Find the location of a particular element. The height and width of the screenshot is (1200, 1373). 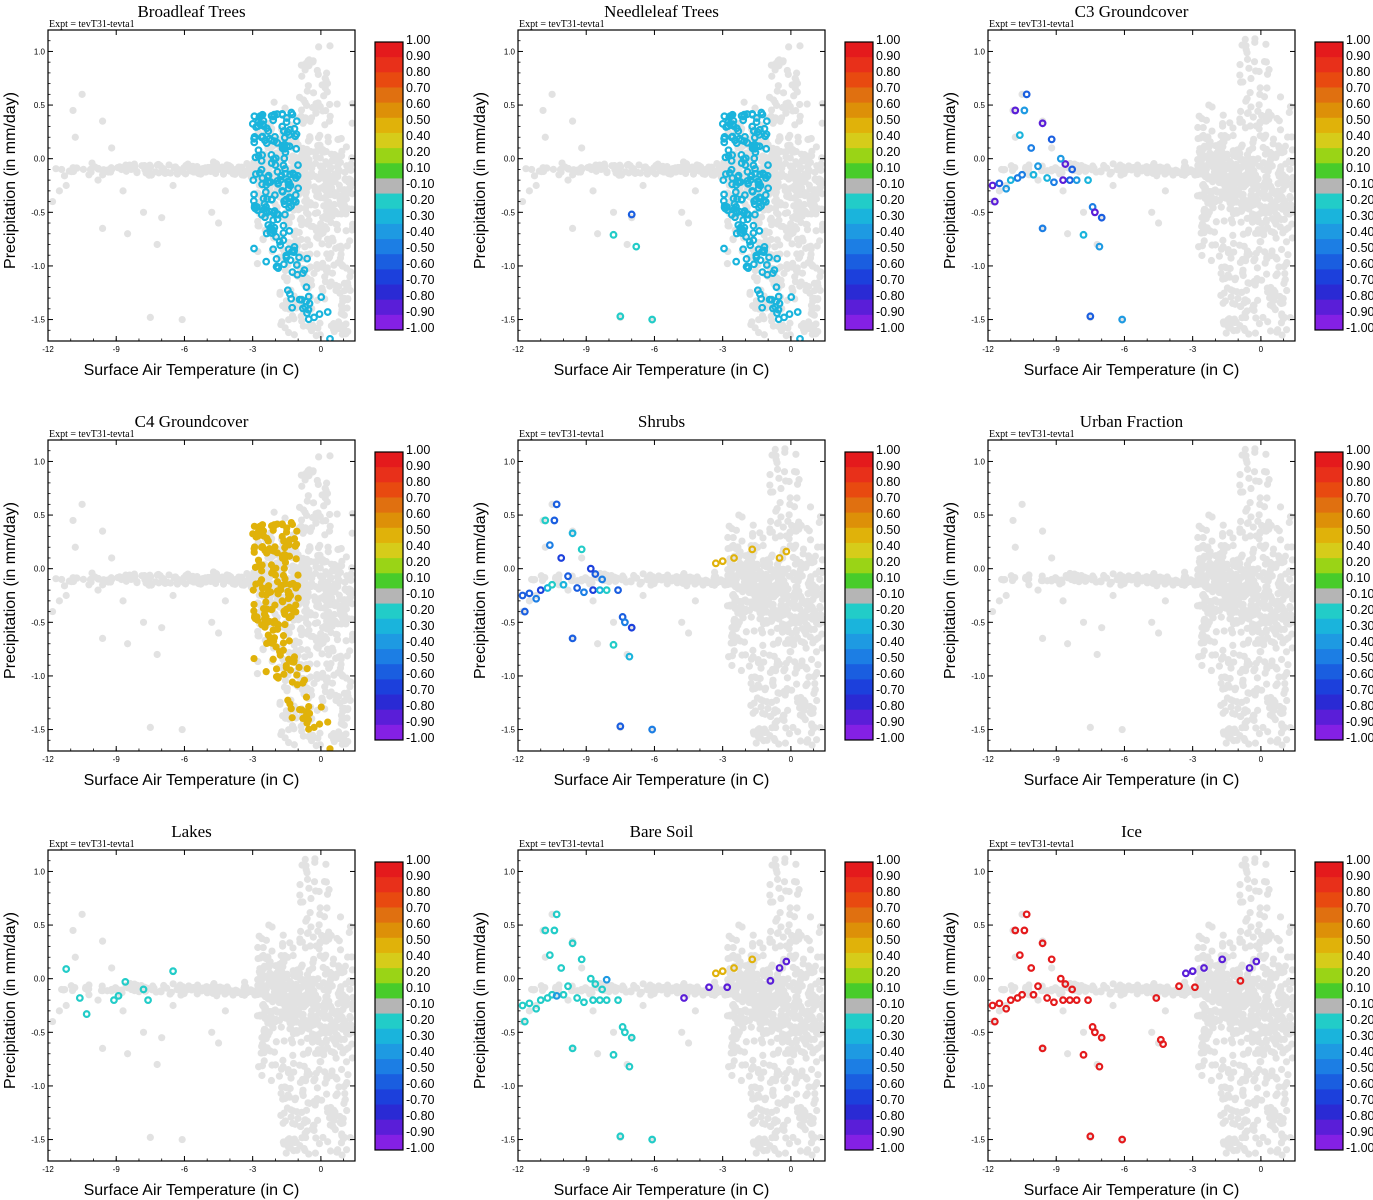

colorbar-label: -0.20 is located at coordinates (420, 200).